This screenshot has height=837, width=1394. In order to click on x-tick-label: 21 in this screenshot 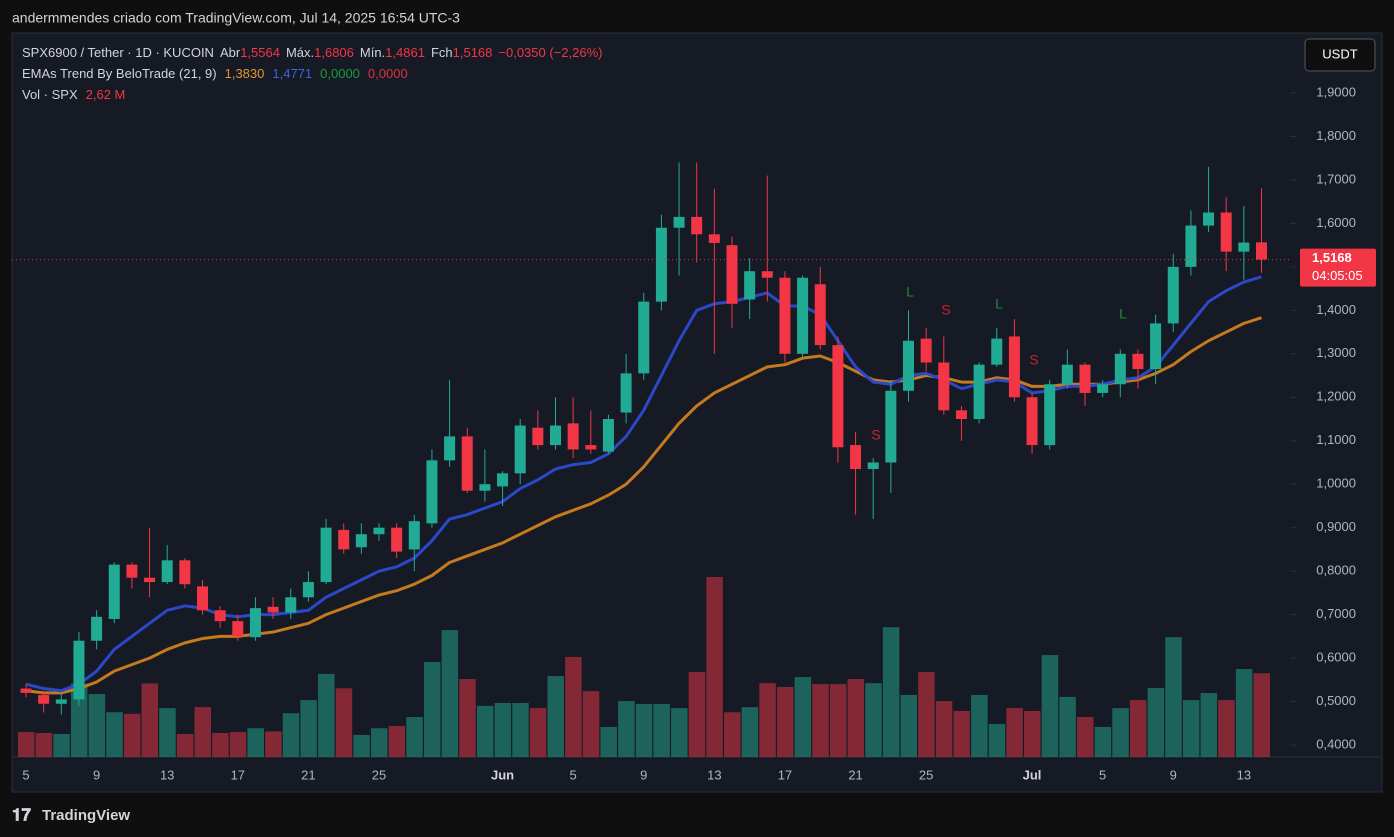, I will do `click(855, 774)`.